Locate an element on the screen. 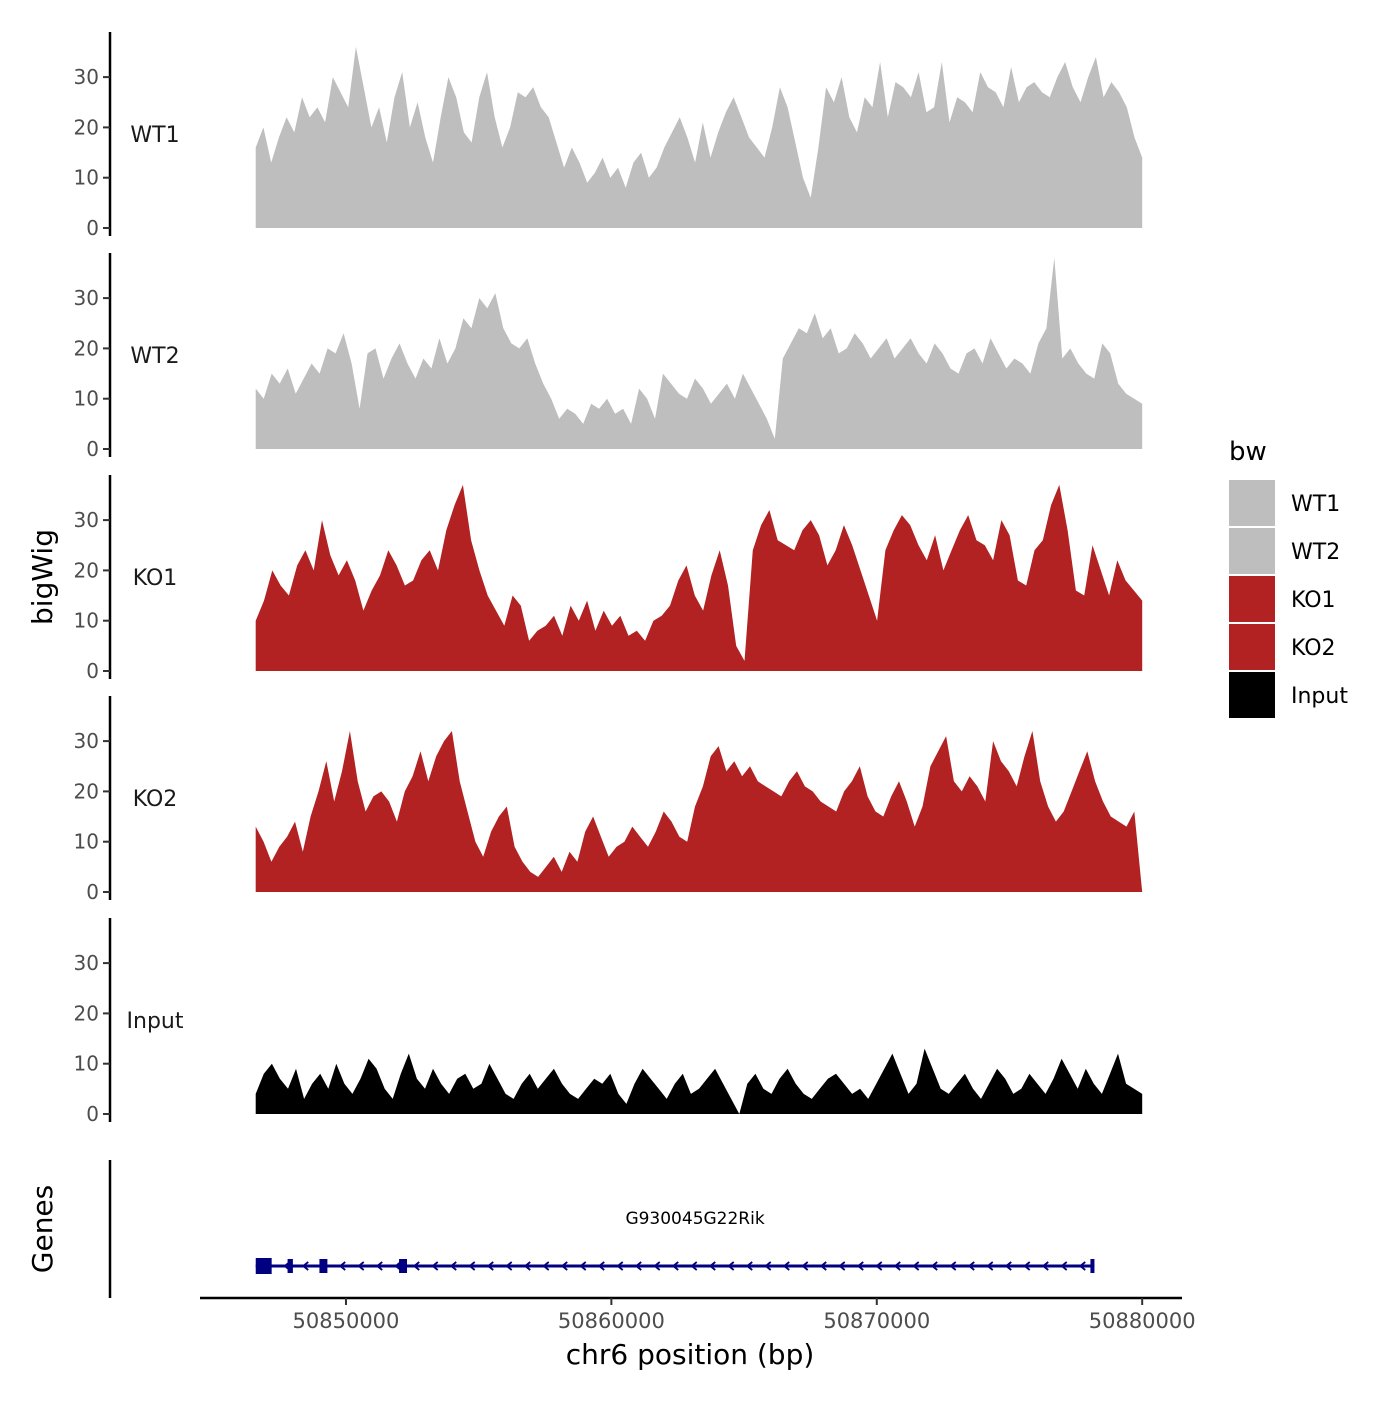 This screenshot has height=1404, width=1400. legend-label-ko2: KO2 is located at coordinates (1313, 648).